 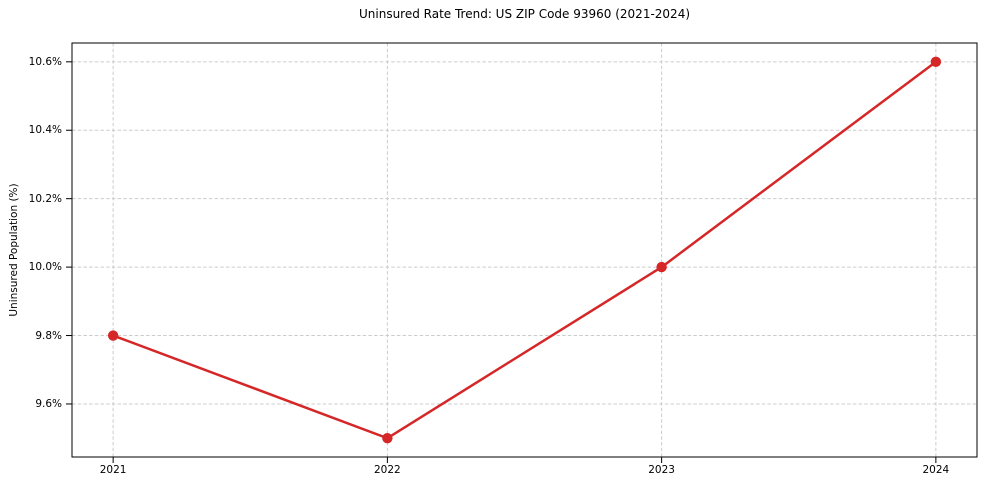 What do you see at coordinates (45, 267) in the screenshot?
I see `y-tick-label: 10.0%` at bounding box center [45, 267].